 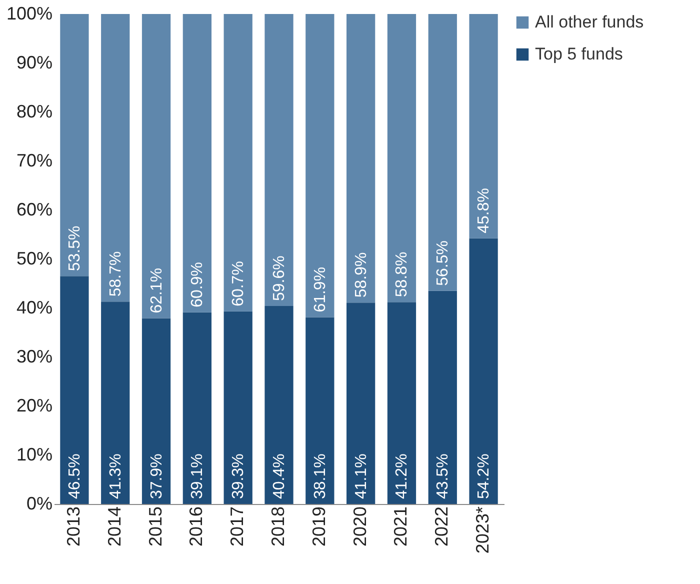 I want to click on x-tick-label: 2017, so click(x=237, y=526).